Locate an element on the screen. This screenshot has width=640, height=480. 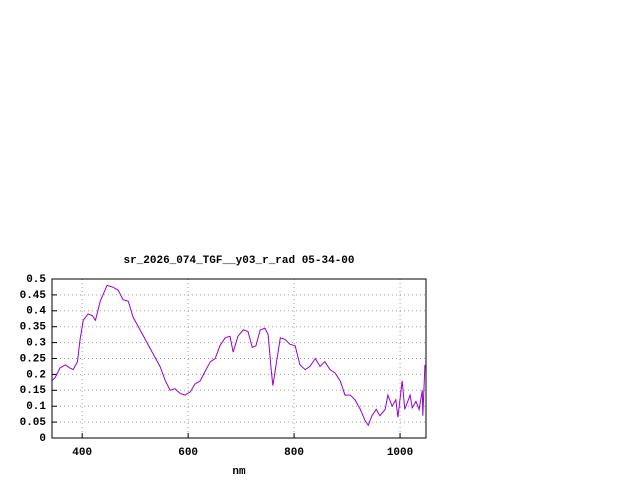
y-tick-label: 0.3 is located at coordinates (36, 344).